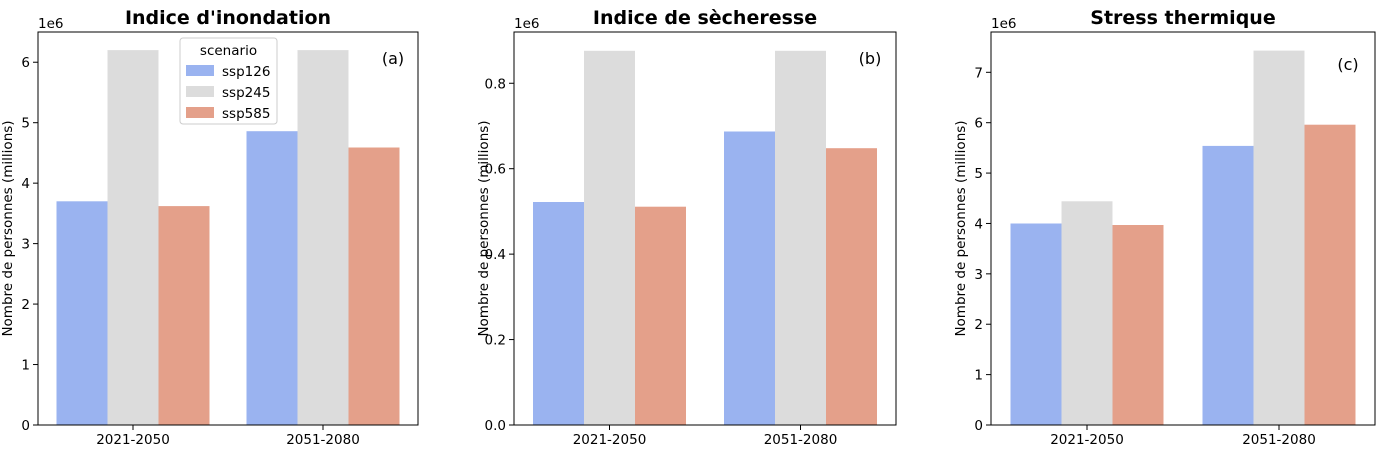 This screenshot has height=458, width=1385. Describe the element at coordinates (200, 70) in the screenshot. I see `legend-swatch-ssp126` at that location.